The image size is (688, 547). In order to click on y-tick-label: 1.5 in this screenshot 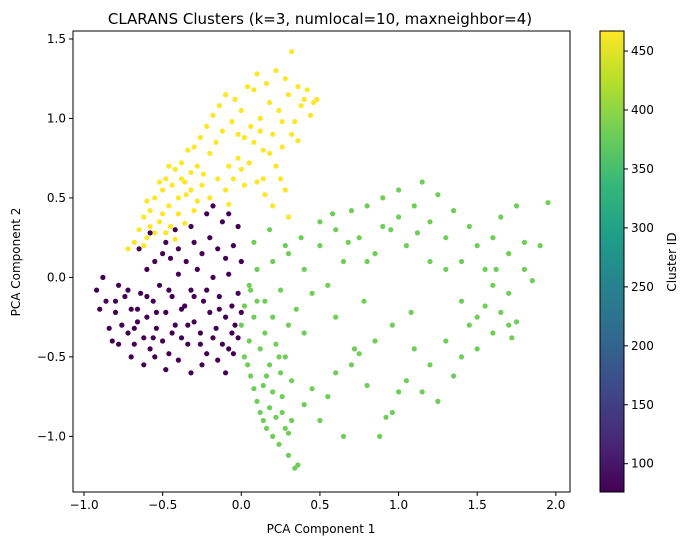, I will do `click(56, 39)`.